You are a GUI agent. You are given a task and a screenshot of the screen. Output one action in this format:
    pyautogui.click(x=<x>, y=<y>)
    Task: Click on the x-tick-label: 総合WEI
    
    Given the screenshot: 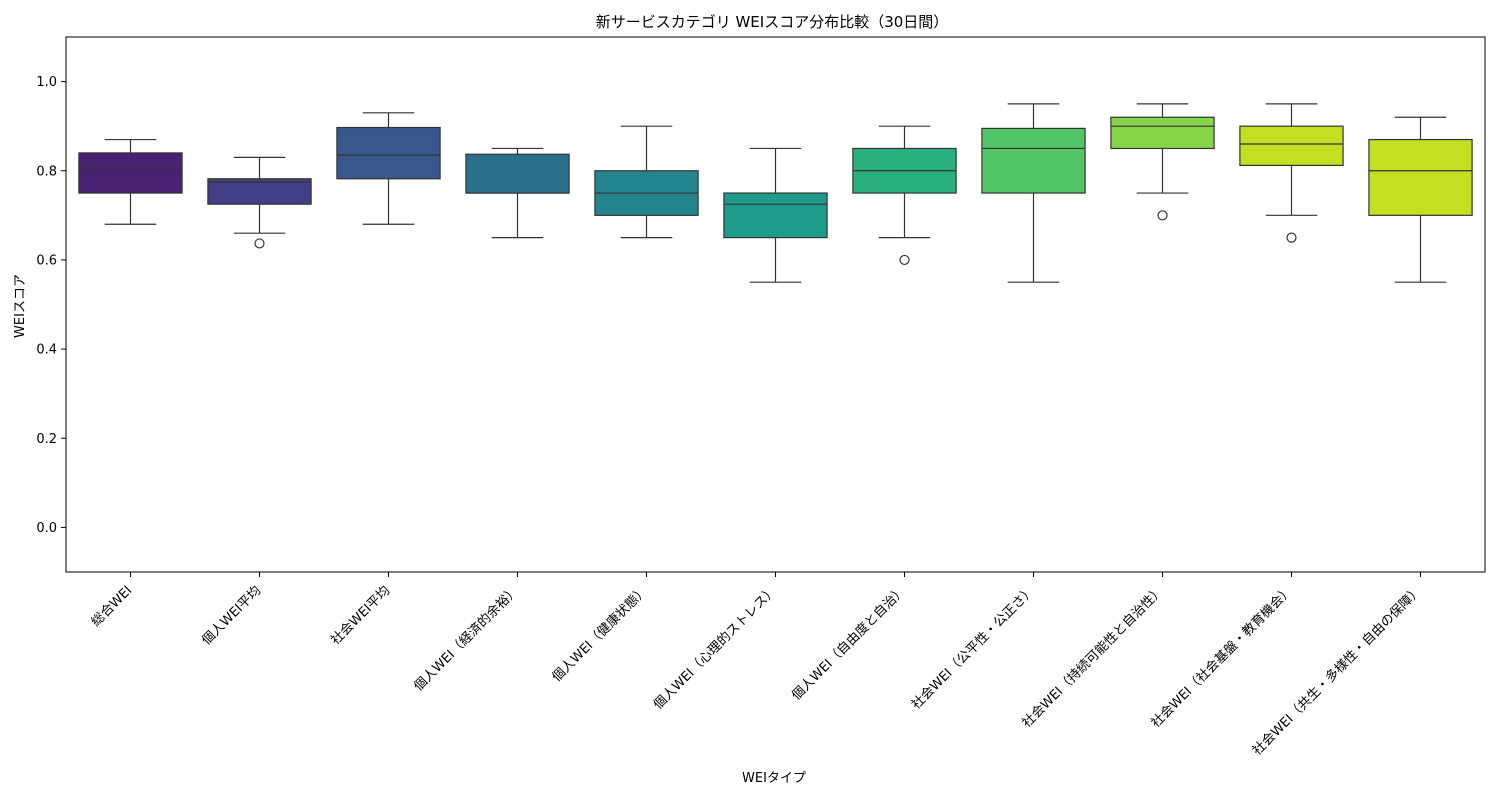 What is the action you would take?
    pyautogui.click(x=112, y=606)
    